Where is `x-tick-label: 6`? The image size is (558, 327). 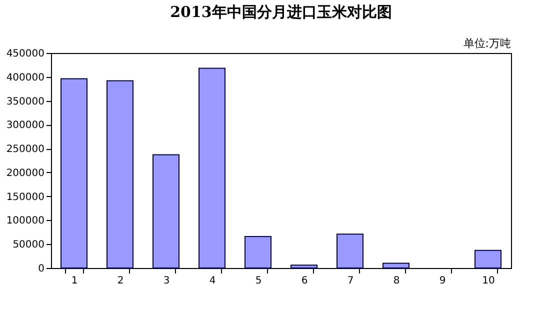 x-tick-label: 6 is located at coordinates (304, 281).